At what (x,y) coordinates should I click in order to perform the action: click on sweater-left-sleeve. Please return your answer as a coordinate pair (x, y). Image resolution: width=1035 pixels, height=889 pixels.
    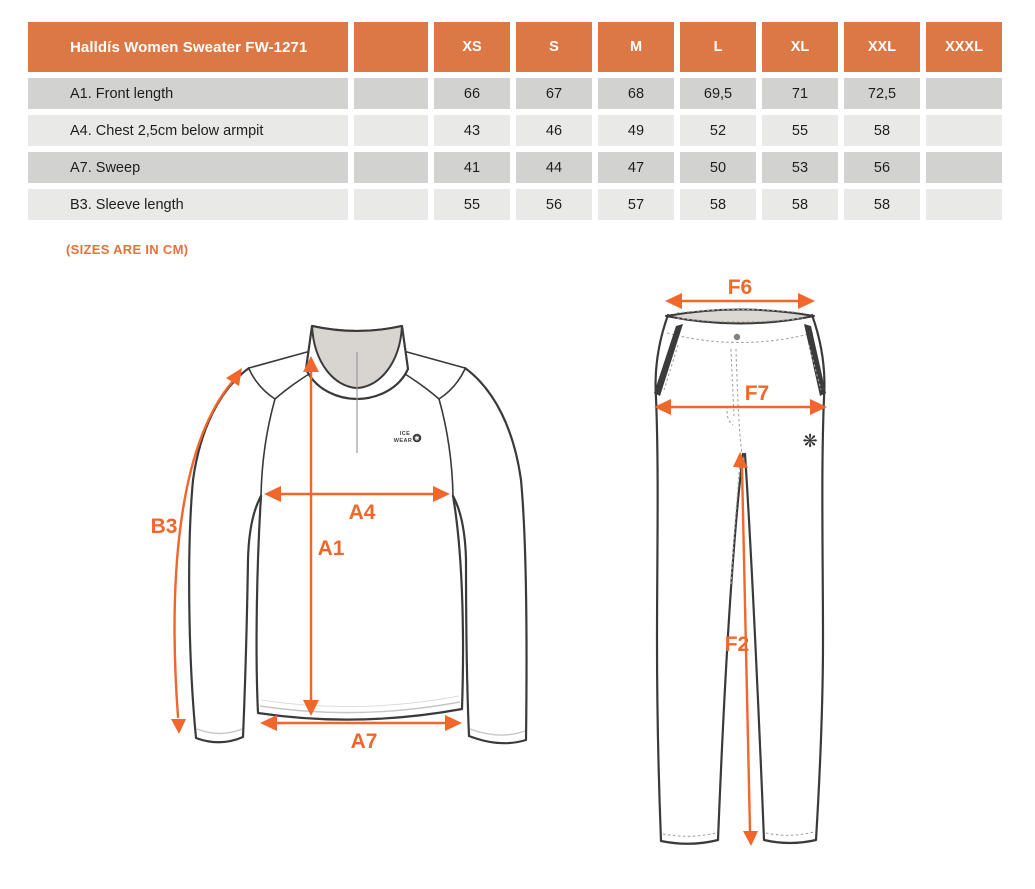
    Looking at the image, I should click on (225, 555).